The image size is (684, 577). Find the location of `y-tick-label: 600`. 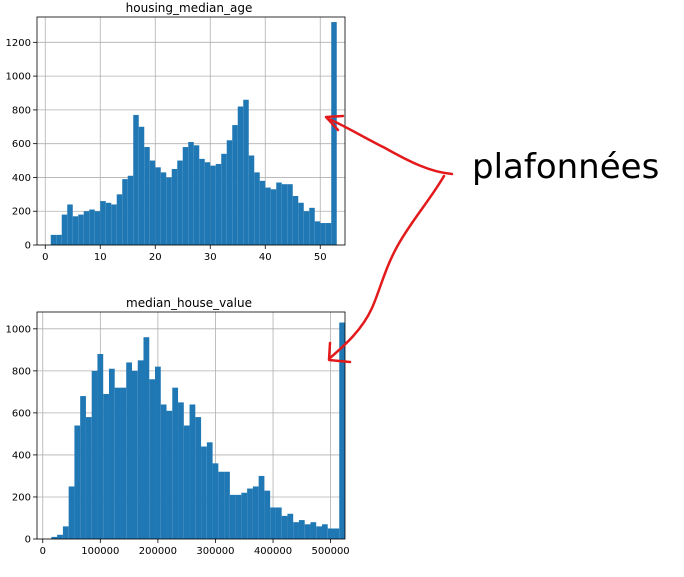

y-tick-label: 600 is located at coordinates (21, 413).